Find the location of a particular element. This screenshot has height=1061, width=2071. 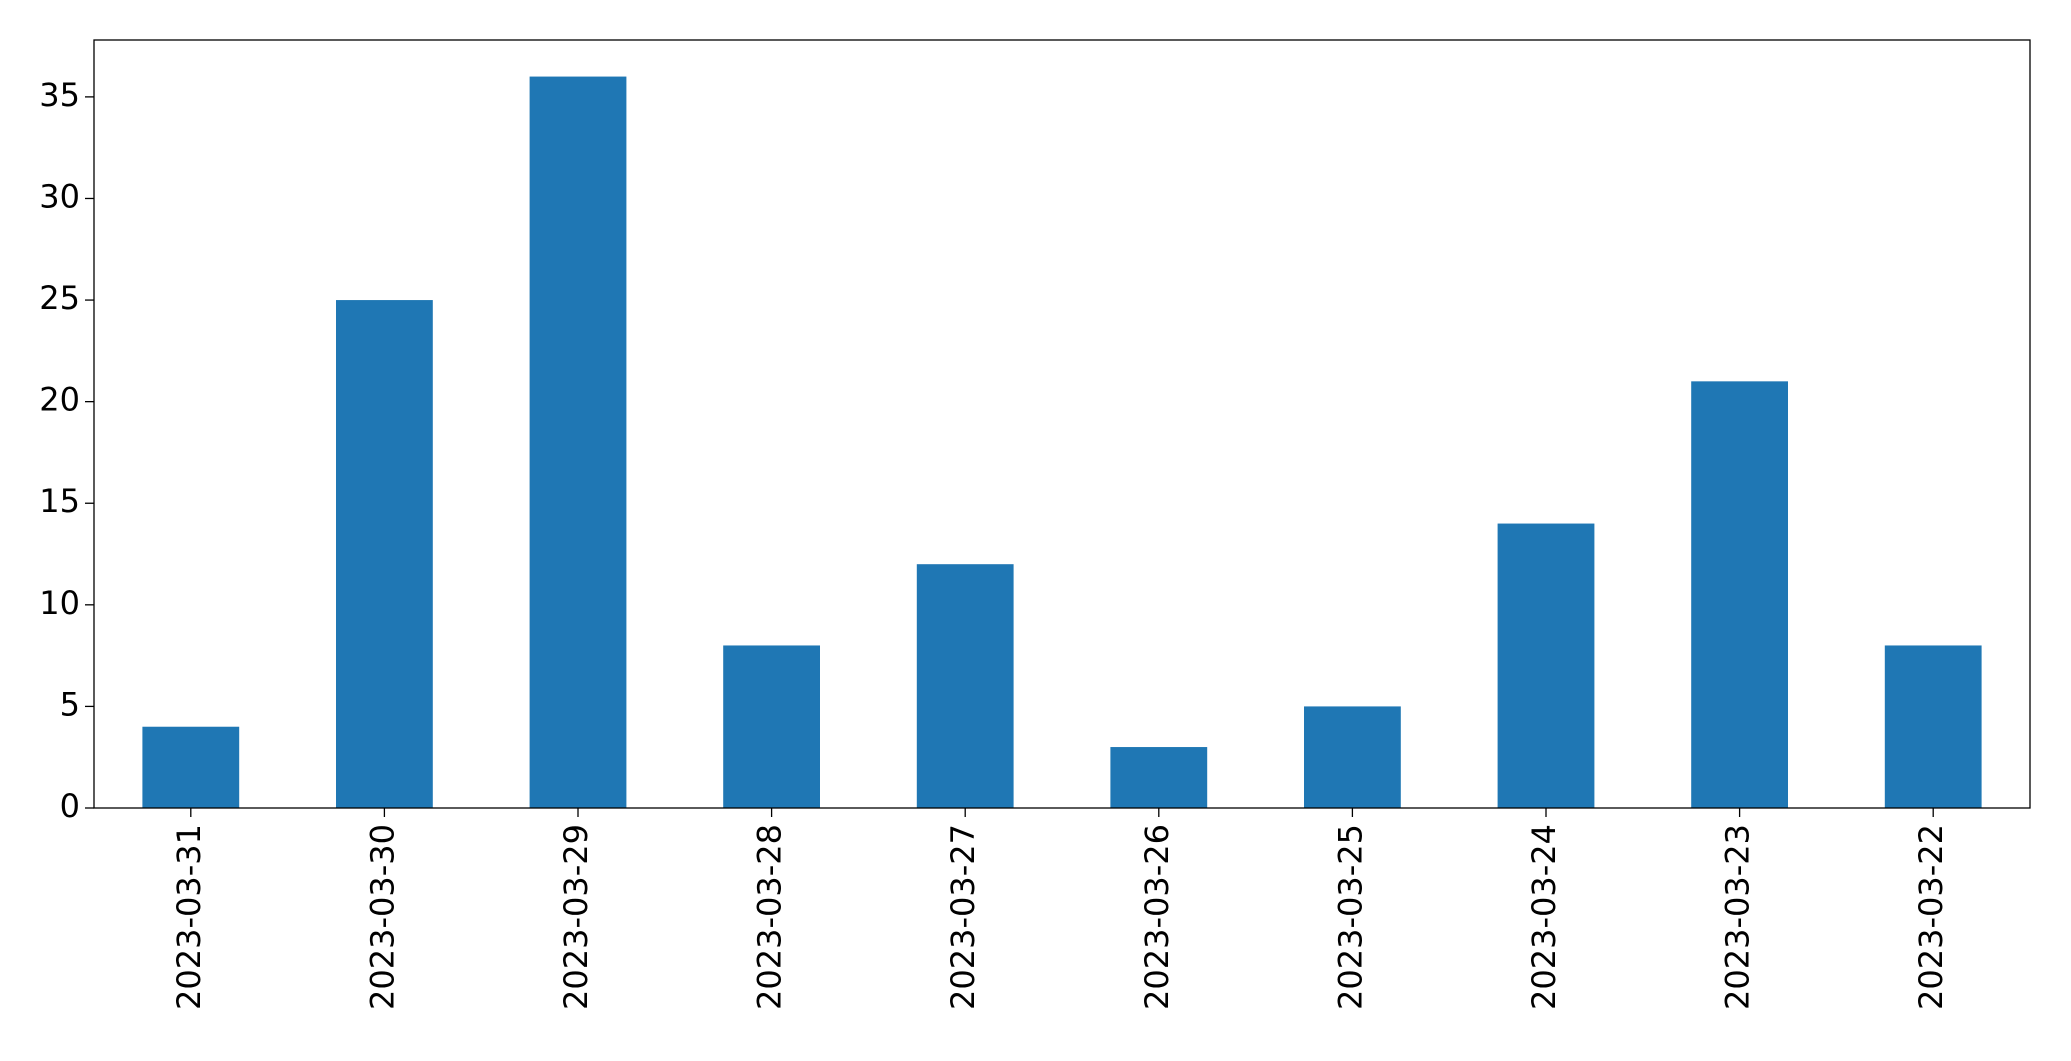

y-tick-label: 35 is located at coordinates (59, 95).